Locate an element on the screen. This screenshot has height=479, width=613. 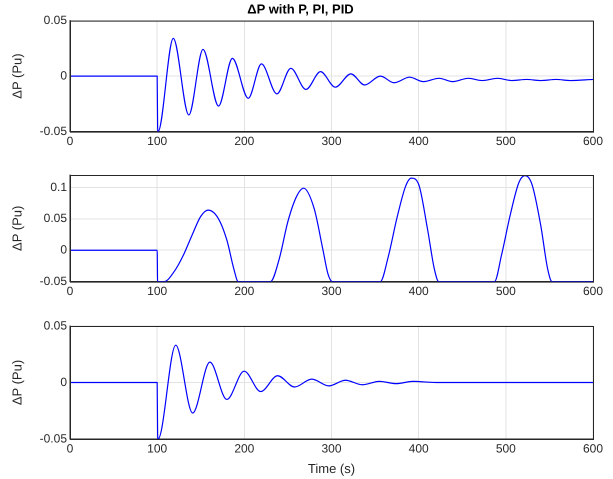
chart-title: ΔP with P, PI, PID is located at coordinates (300, 8).